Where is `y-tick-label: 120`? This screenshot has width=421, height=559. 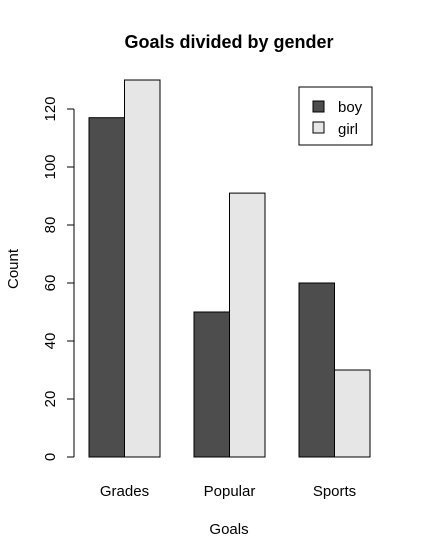
y-tick-label: 120 is located at coordinates (50, 108).